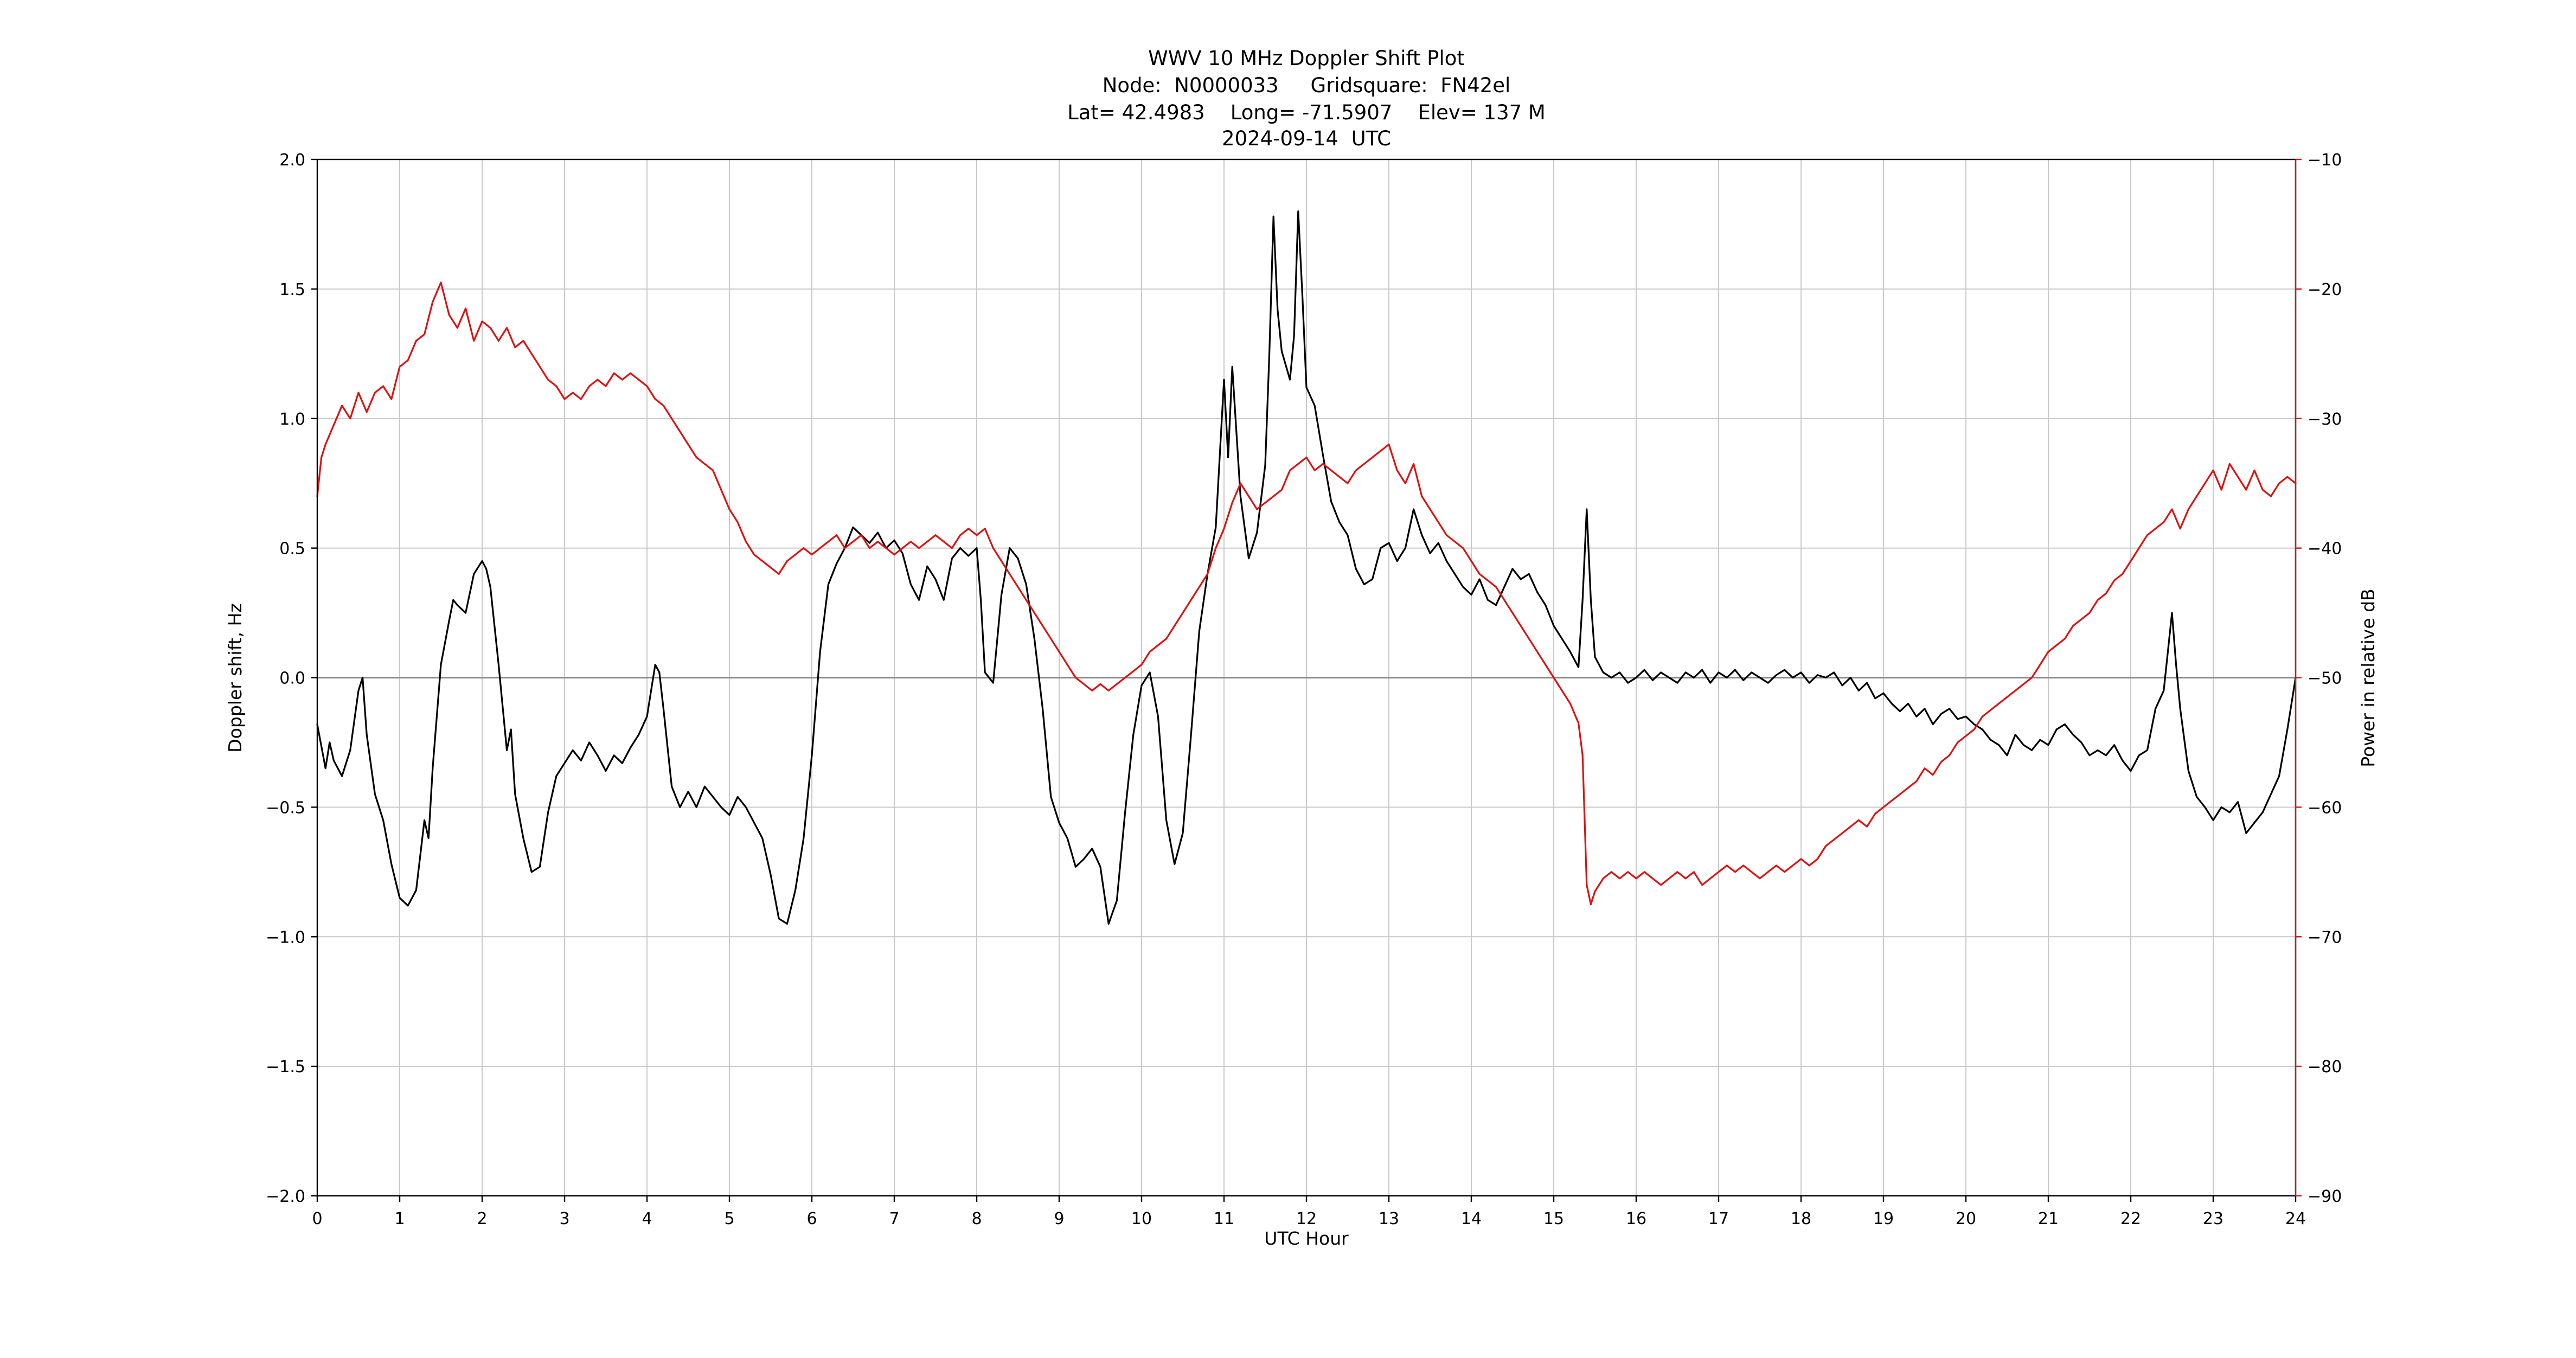  Describe the element at coordinates (1307, 85) in the screenshot. I see `chart-subtitle-node: Node: N0000033 Gridsquare: FN42el` at that location.